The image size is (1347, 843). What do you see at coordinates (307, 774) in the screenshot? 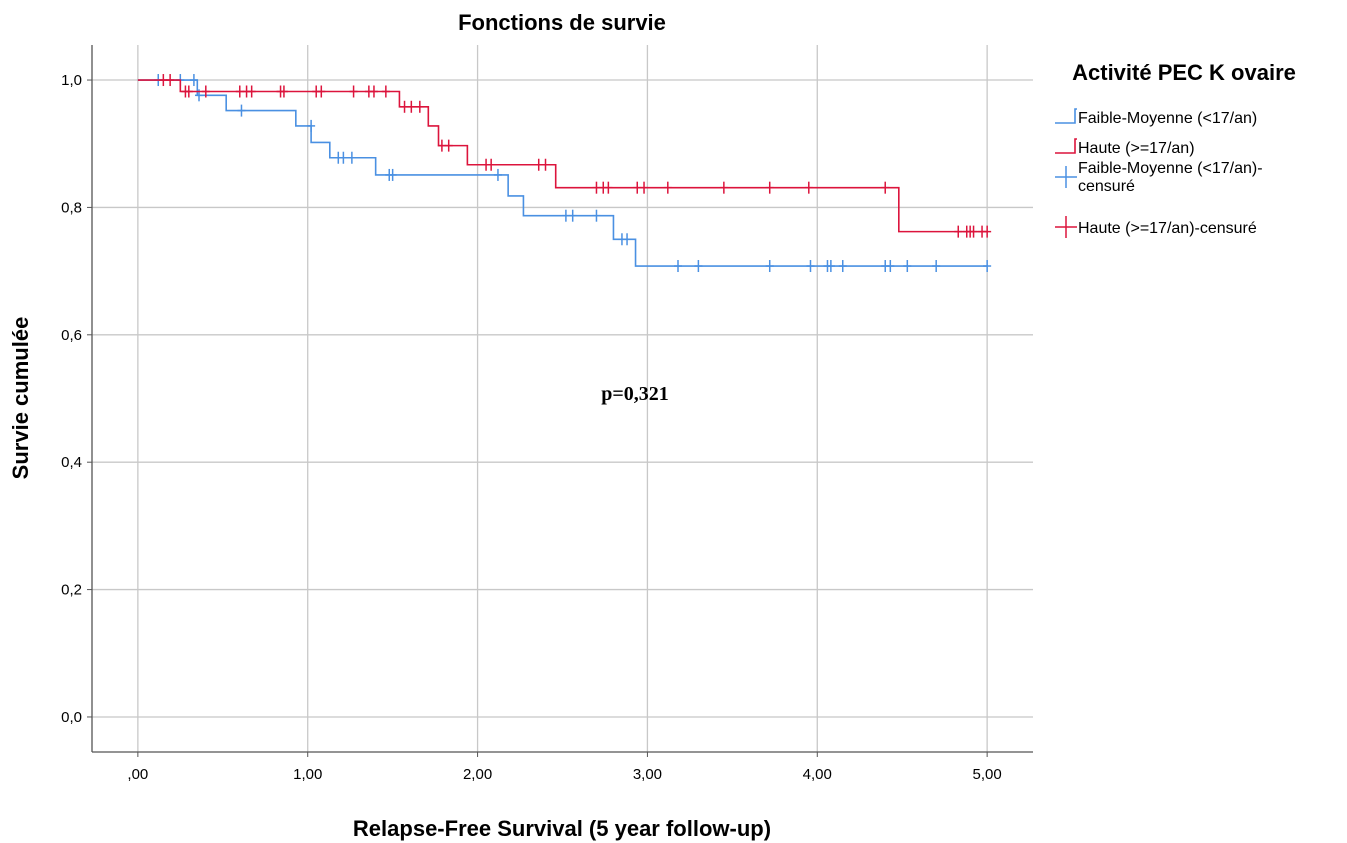
I see `x-tick-label: 1,00` at bounding box center [307, 774].